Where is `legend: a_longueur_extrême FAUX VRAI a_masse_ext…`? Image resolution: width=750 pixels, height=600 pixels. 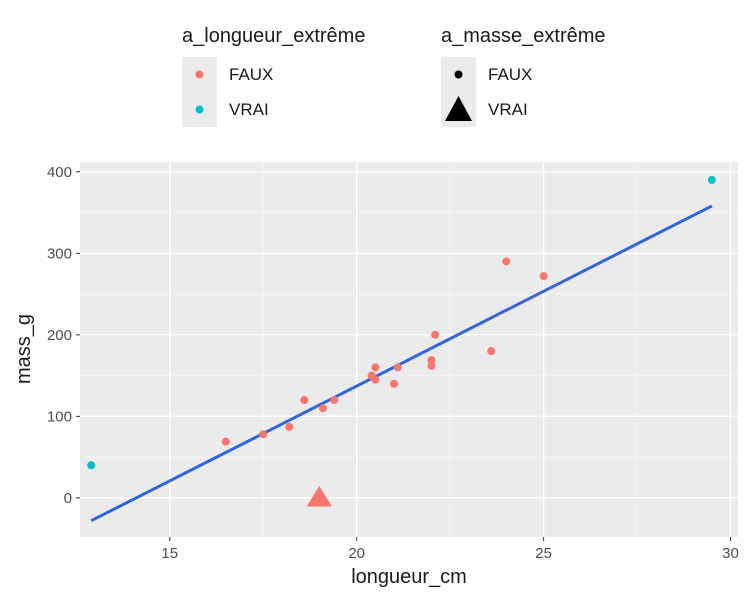
legend: a_longueur_extrême FAUX VRAI a_masse_ext… is located at coordinates (394, 76).